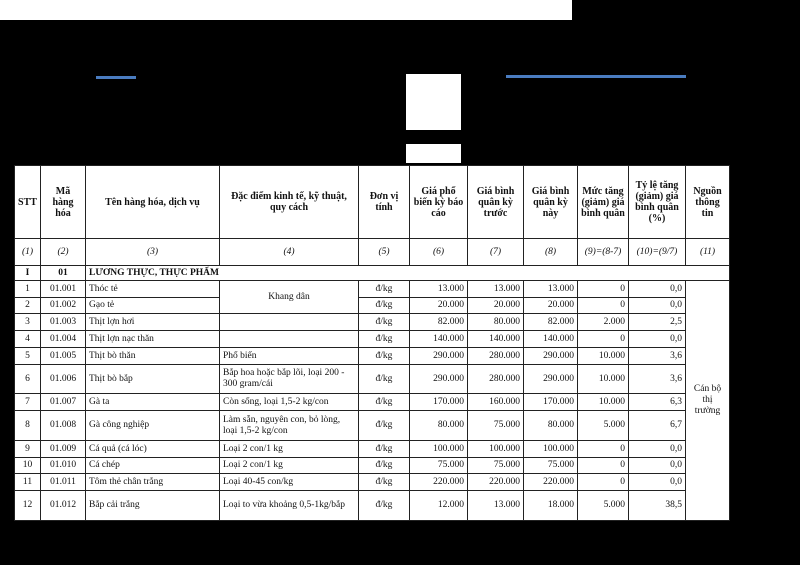 The height and width of the screenshot is (565, 800). What do you see at coordinates (63, 252) in the screenshot?
I see `column-index: (2)` at bounding box center [63, 252].